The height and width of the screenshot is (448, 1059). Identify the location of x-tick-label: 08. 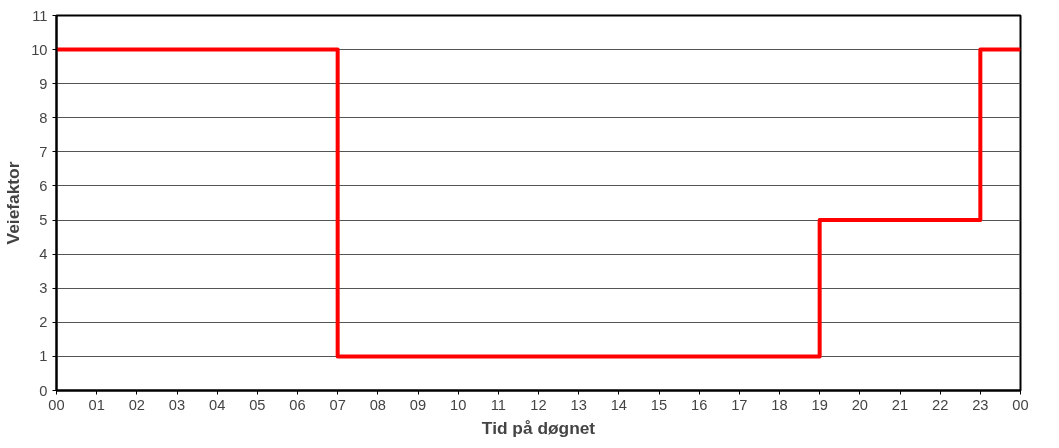
(377, 404).